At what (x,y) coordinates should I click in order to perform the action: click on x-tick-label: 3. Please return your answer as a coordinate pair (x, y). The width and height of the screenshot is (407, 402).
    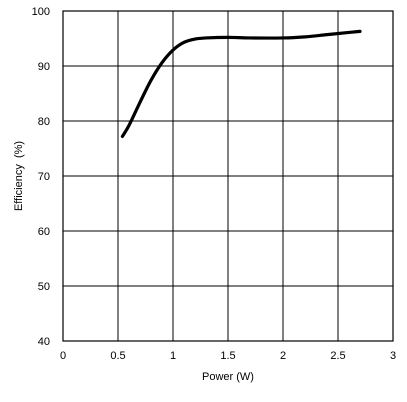
    Looking at the image, I should click on (393, 356).